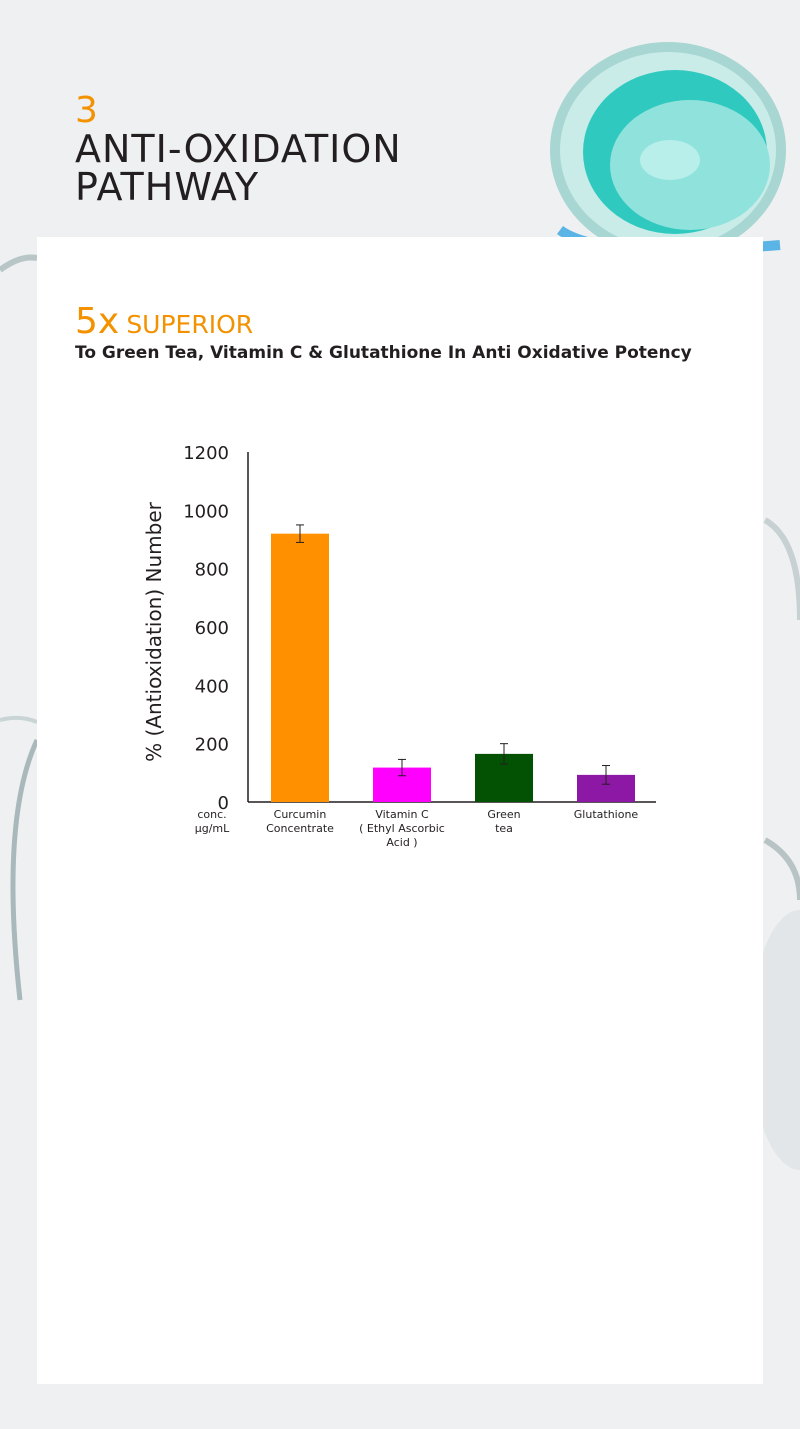 The width and height of the screenshot is (800, 1429). I want to click on claim-multiplier: 5x, so click(97, 321).